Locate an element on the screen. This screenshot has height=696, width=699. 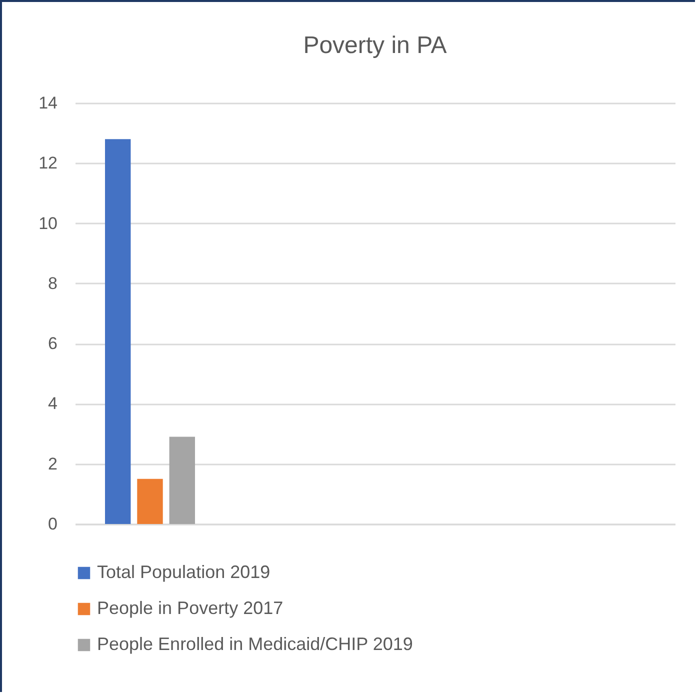
legend-label: Total Population 2019 is located at coordinates (183, 572).